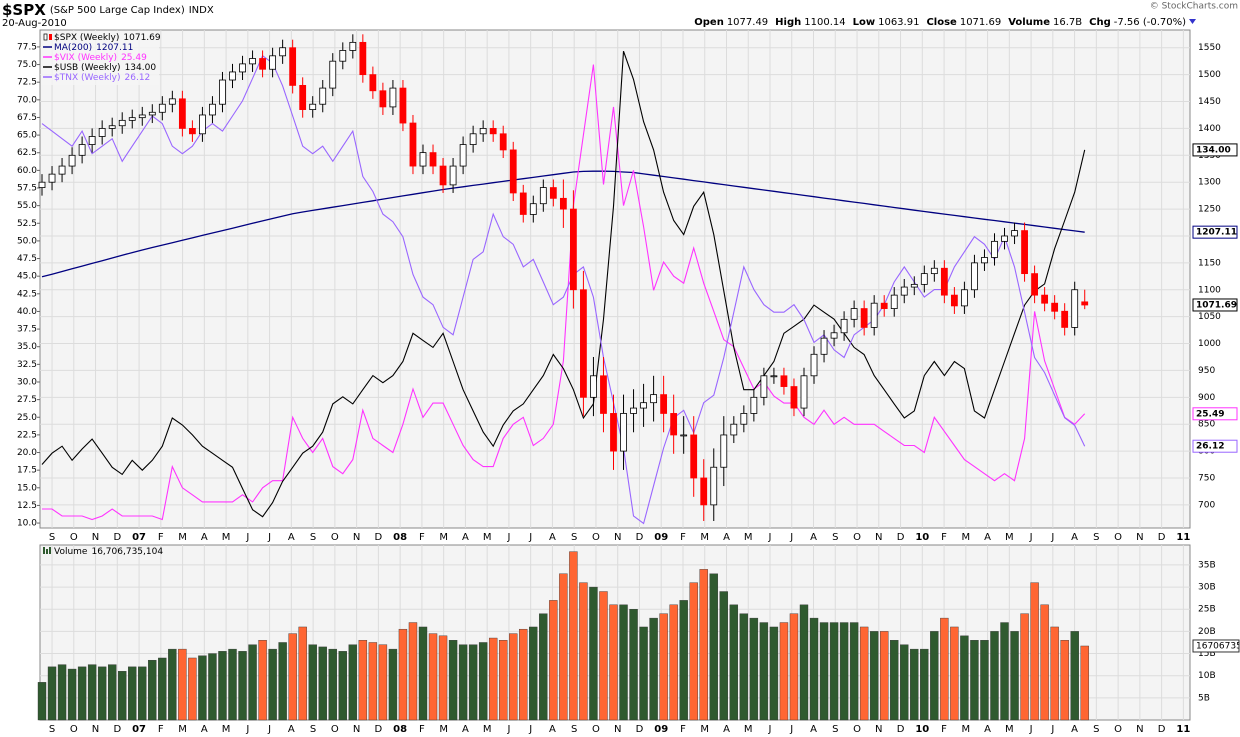 The width and height of the screenshot is (1240, 737). What do you see at coordinates (813, 729) in the screenshot?
I see `x-tick-label: A` at bounding box center [813, 729].